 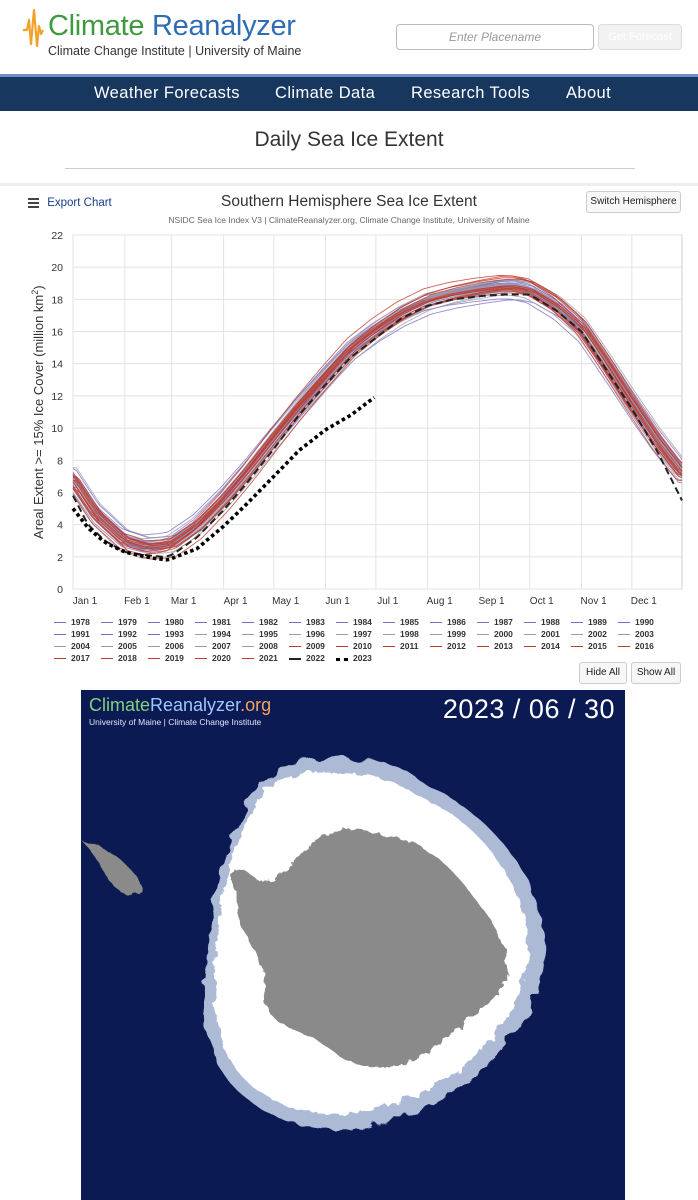 I want to click on y-tick-label: 16, so click(x=57, y=333).